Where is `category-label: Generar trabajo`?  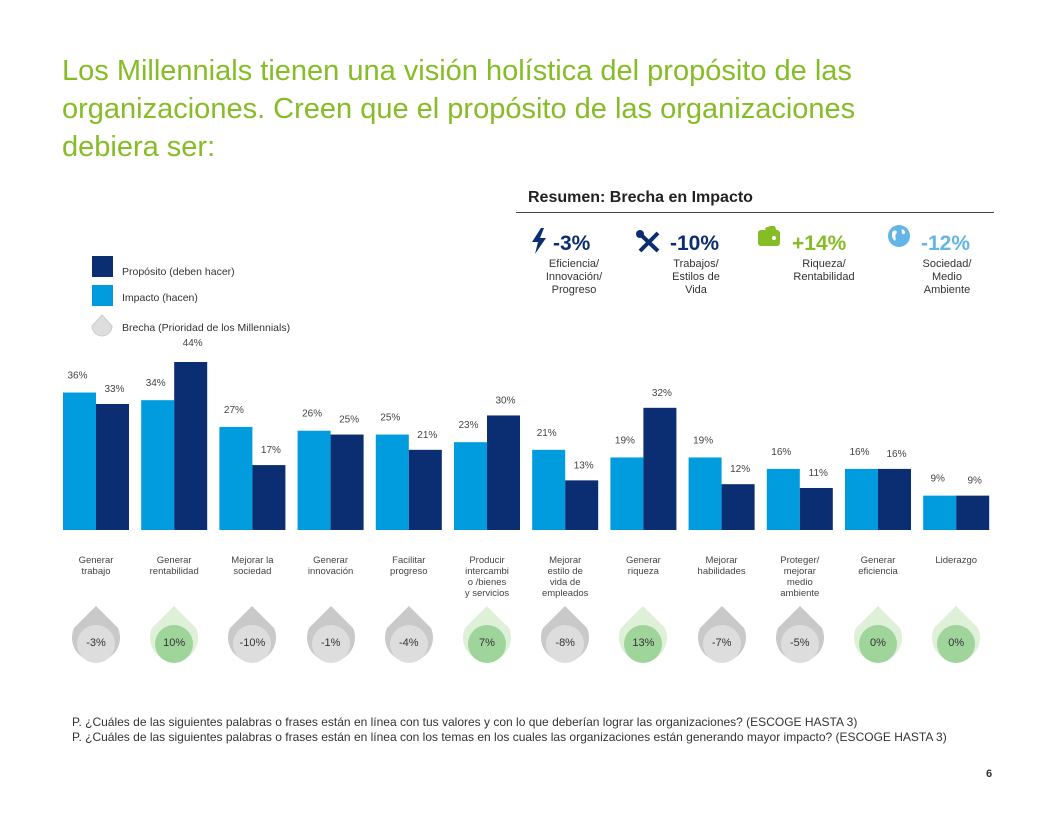
category-label: Generar trabajo is located at coordinates (96, 566).